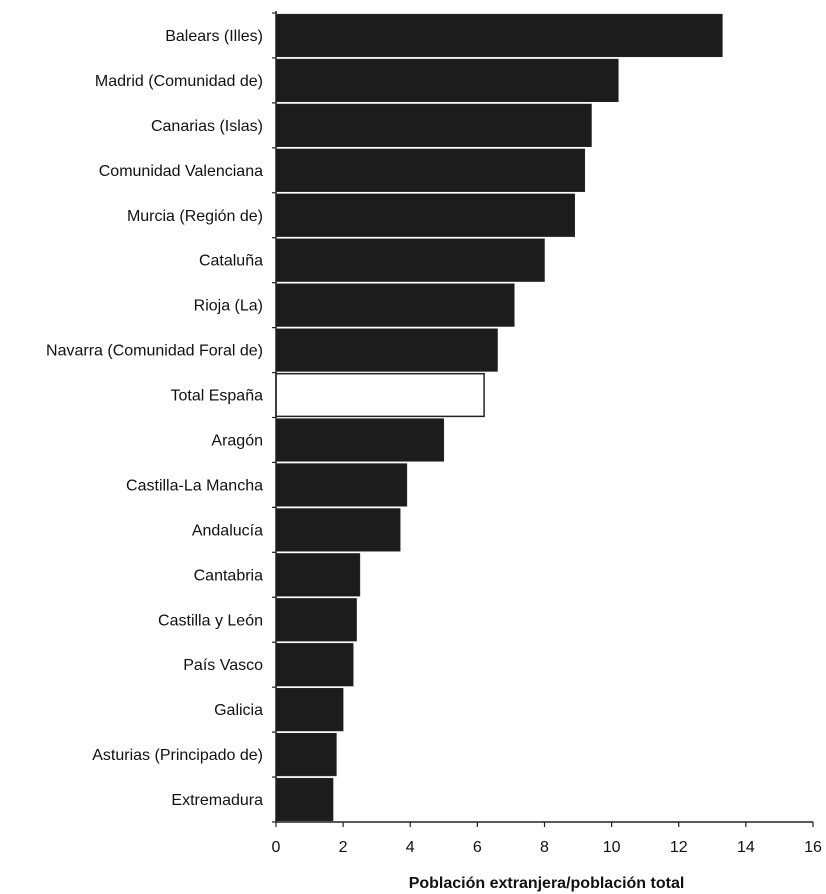 The width and height of the screenshot is (826, 894). I want to click on category-label-9: Aragón, so click(237, 440).